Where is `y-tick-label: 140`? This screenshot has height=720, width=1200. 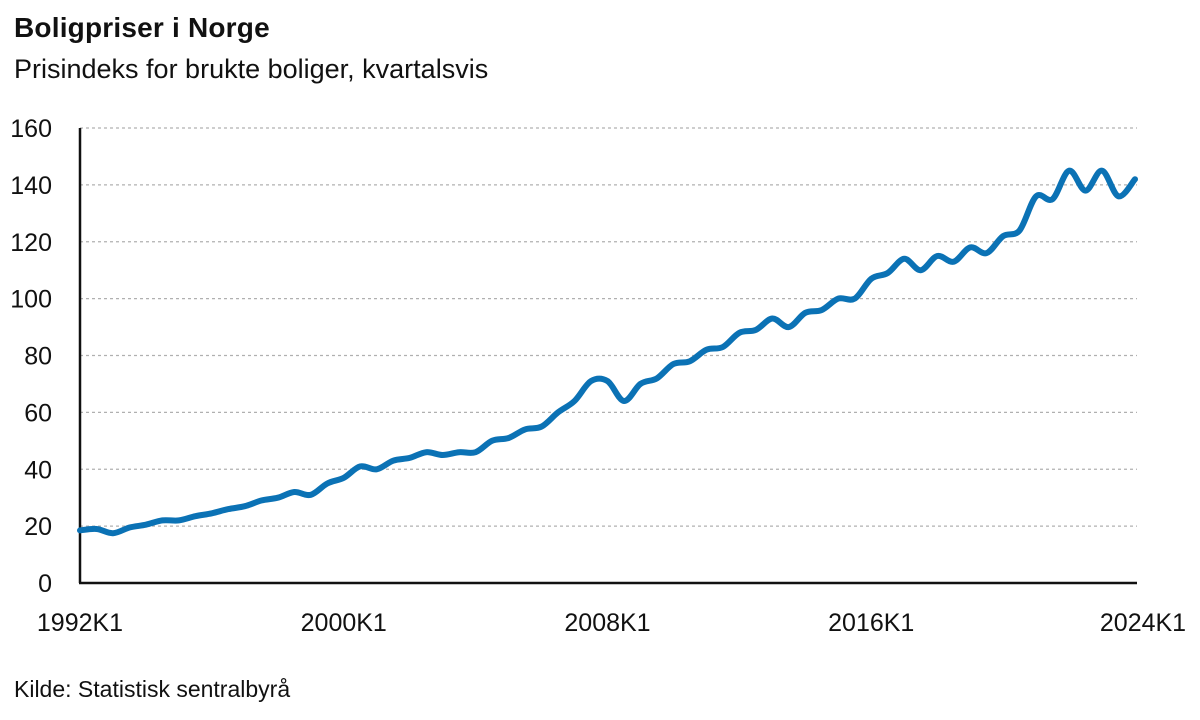
y-tick-label: 140 is located at coordinates (31, 186).